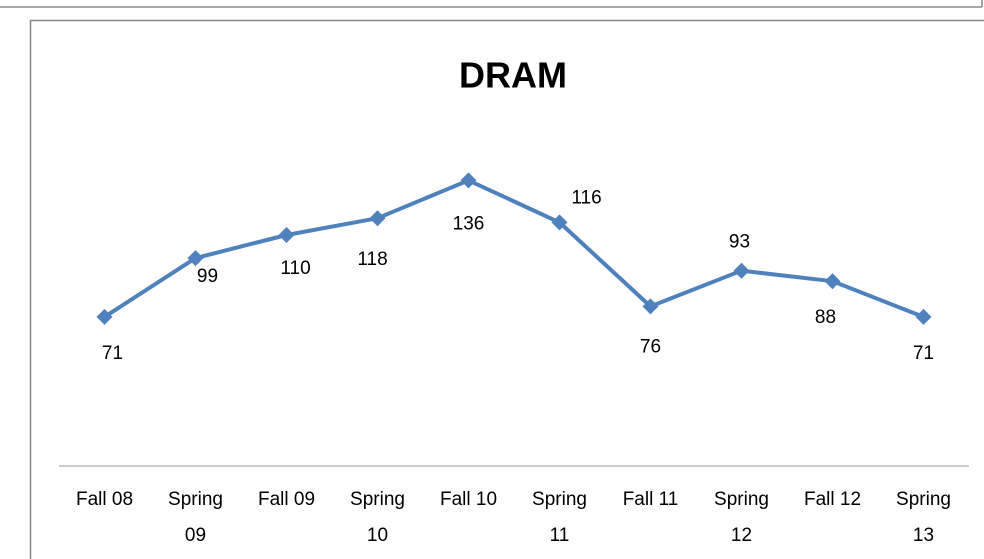 This screenshot has height=559, width=984. Describe the element at coordinates (739, 242) in the screenshot. I see `data-label: 93` at that location.